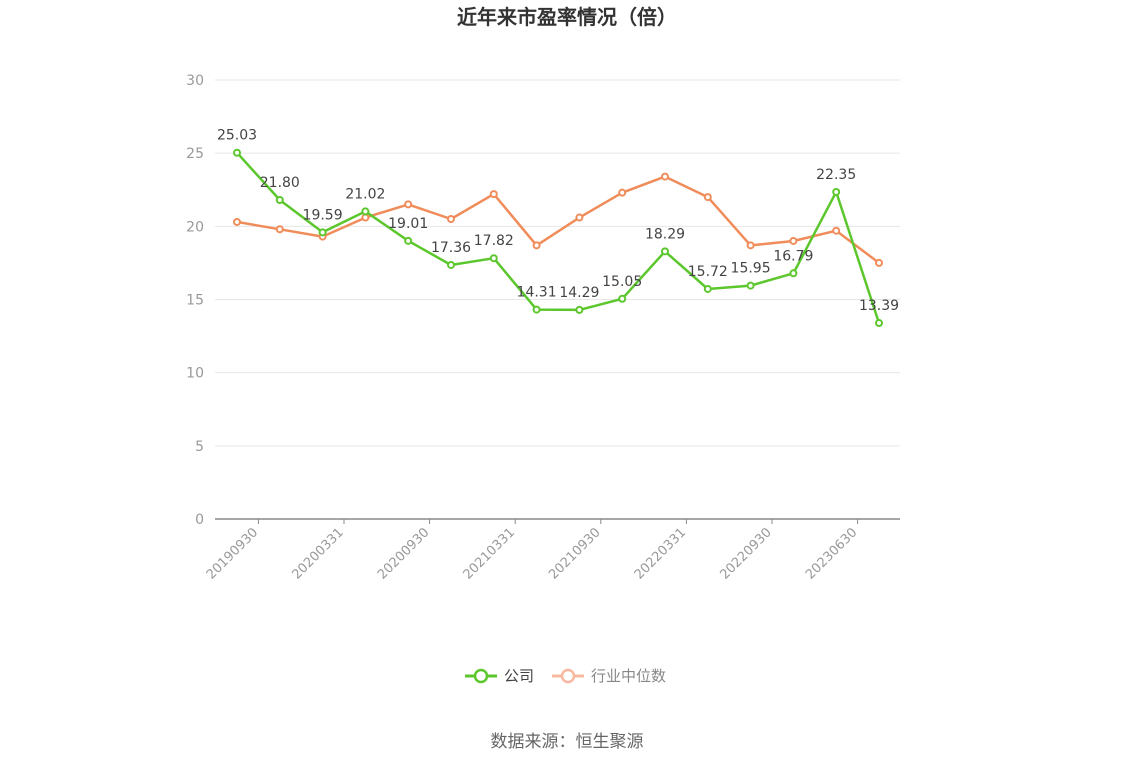 This screenshot has height=766, width=1134. What do you see at coordinates (567, 17) in the screenshot?
I see `chart-title: 近年来市盈率情况（倍）` at bounding box center [567, 17].